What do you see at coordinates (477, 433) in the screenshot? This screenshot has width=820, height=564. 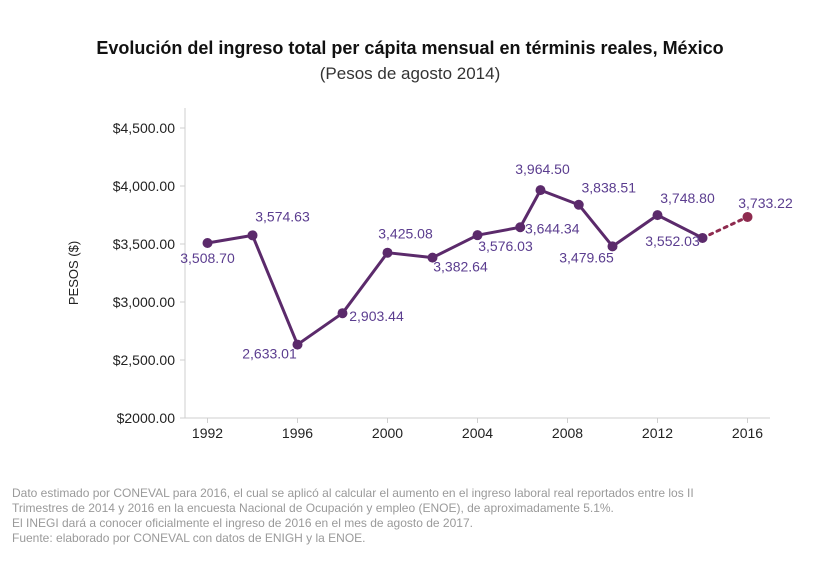 I see `x-tick-label: 2004` at bounding box center [477, 433].